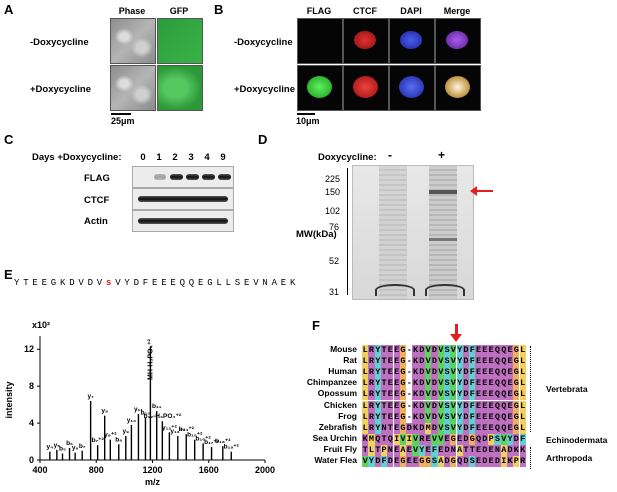  Describe the element at coordinates (179, 11) in the screenshot. I see `panel-a-header-gfp: GFP` at that location.